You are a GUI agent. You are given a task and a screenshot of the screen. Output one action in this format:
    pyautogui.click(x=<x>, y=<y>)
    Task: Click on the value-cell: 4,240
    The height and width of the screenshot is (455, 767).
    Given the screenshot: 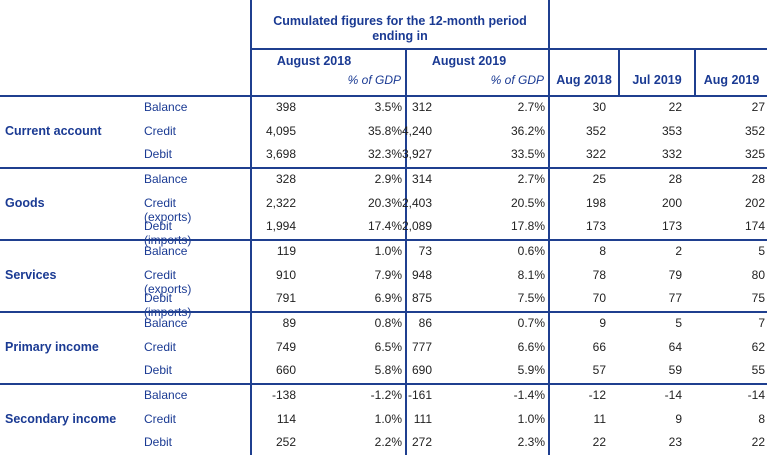 What is the action you would take?
    pyautogui.click(x=416, y=130)
    